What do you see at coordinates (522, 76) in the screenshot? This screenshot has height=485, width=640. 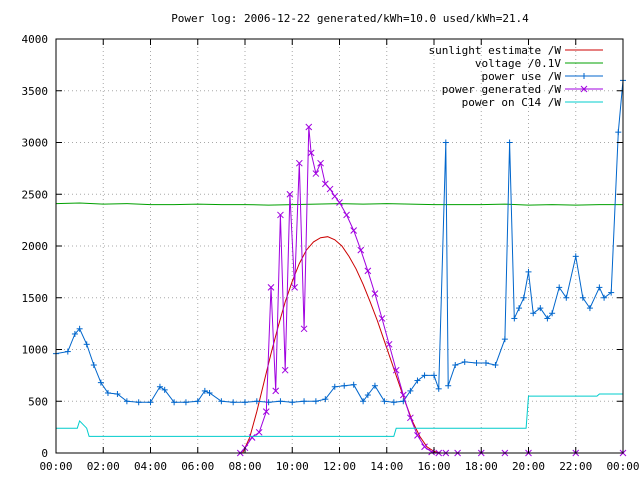 I see `legend-label: power use /W` at bounding box center [522, 76].